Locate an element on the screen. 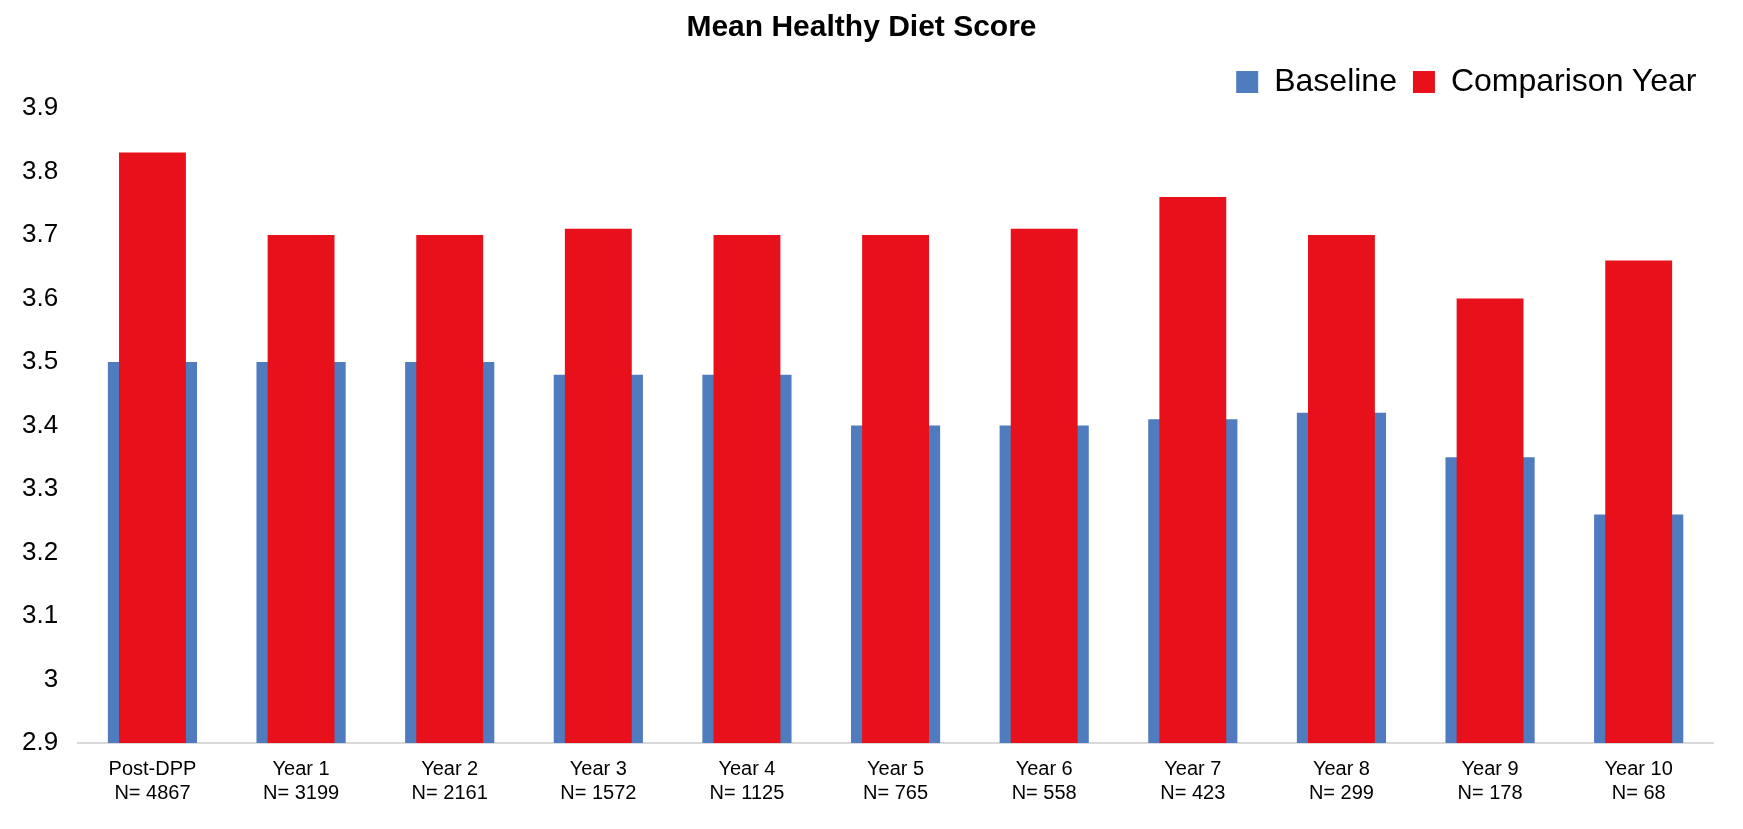 The width and height of the screenshot is (1743, 829). y-tick-label: 3 is located at coordinates (51, 677).